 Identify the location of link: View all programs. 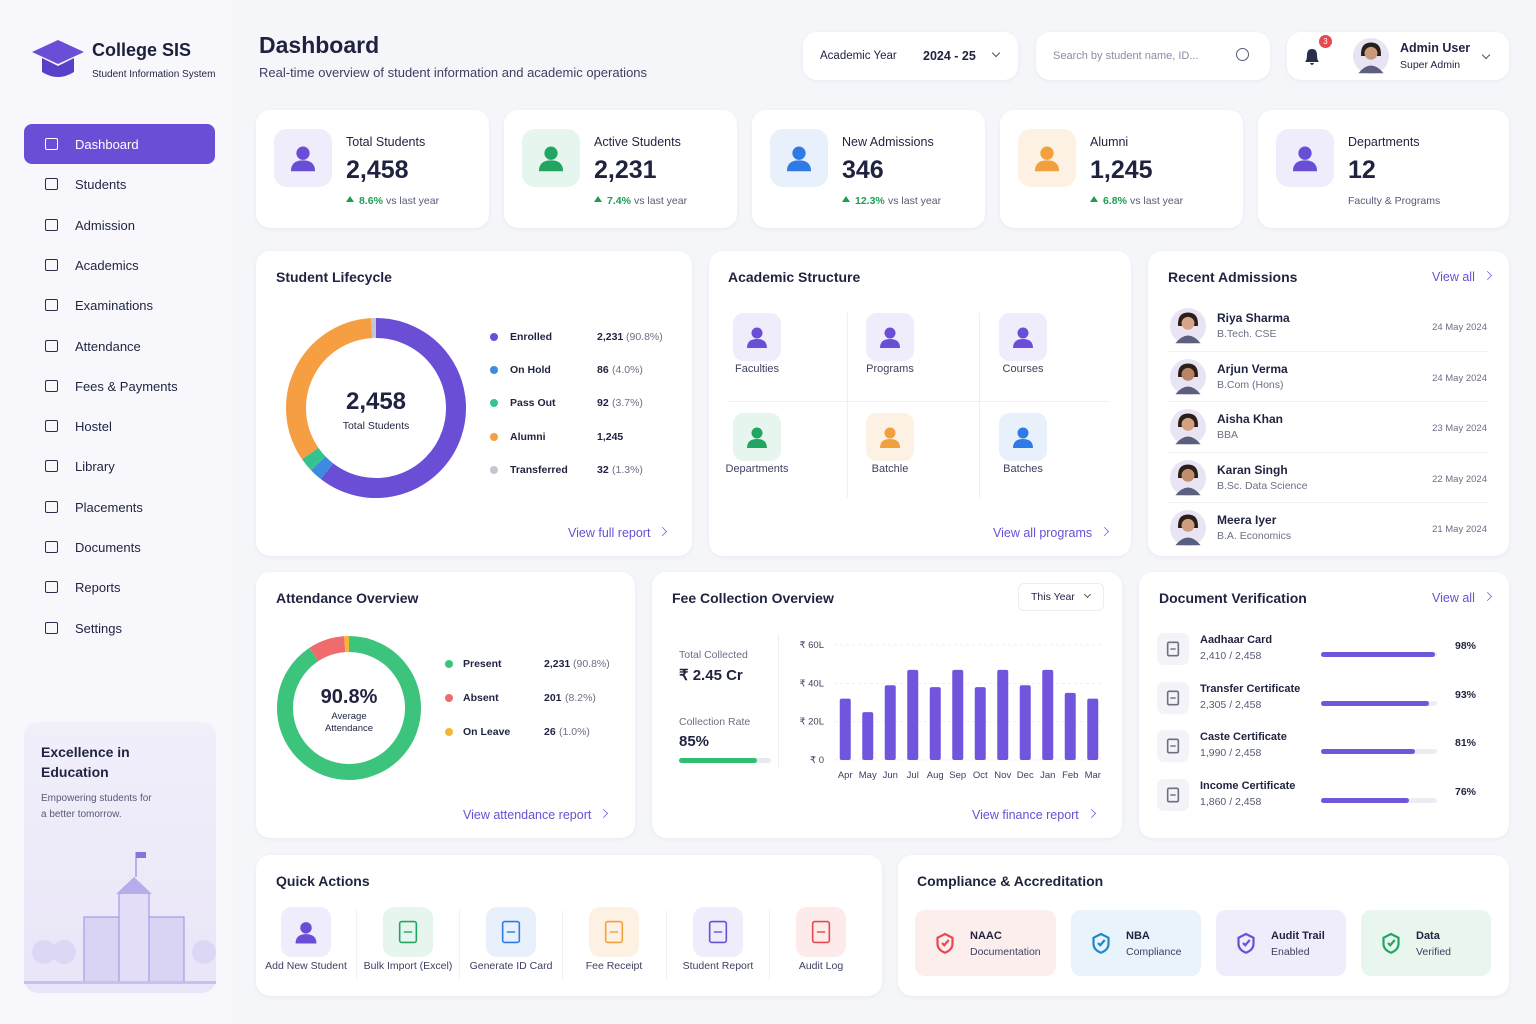
(1043, 533).